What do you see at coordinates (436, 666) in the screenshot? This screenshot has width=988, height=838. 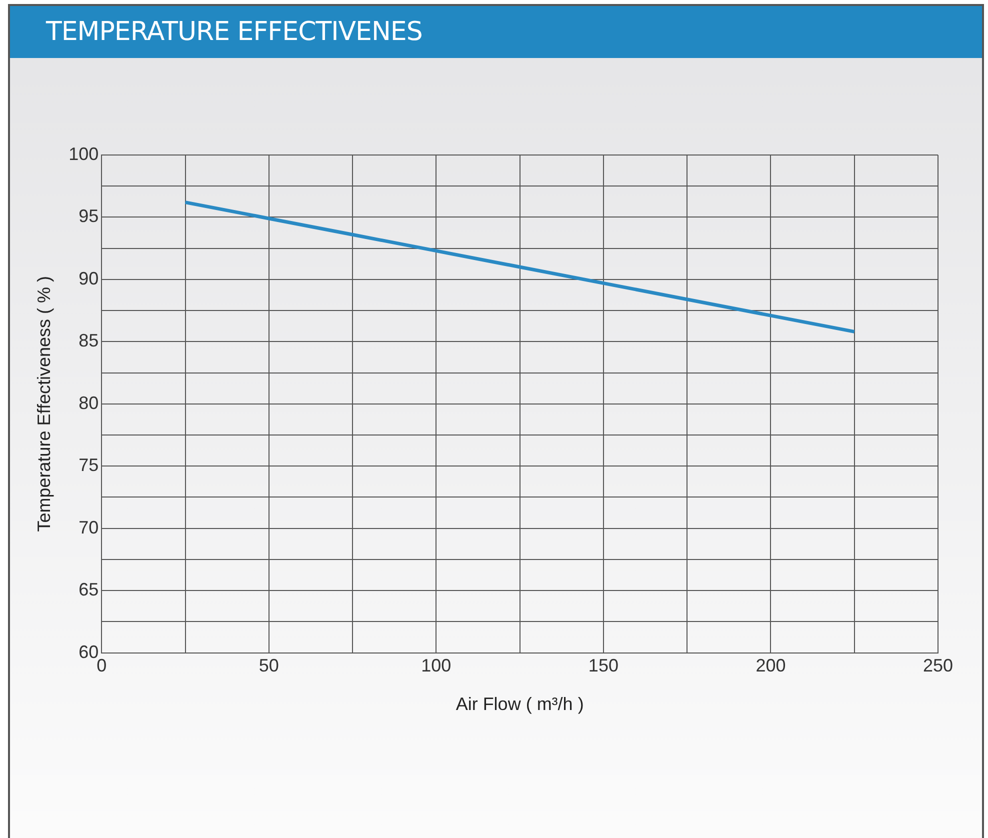 I see `x-tick-label: 100` at bounding box center [436, 666].